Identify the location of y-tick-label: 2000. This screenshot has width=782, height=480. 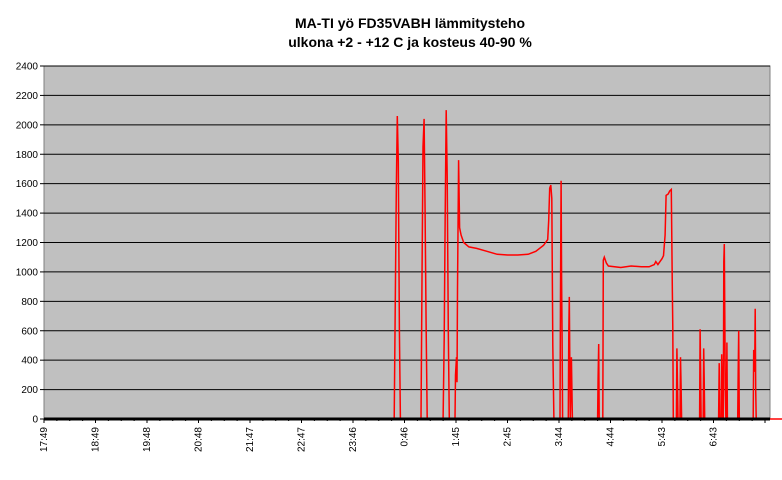
(27, 125).